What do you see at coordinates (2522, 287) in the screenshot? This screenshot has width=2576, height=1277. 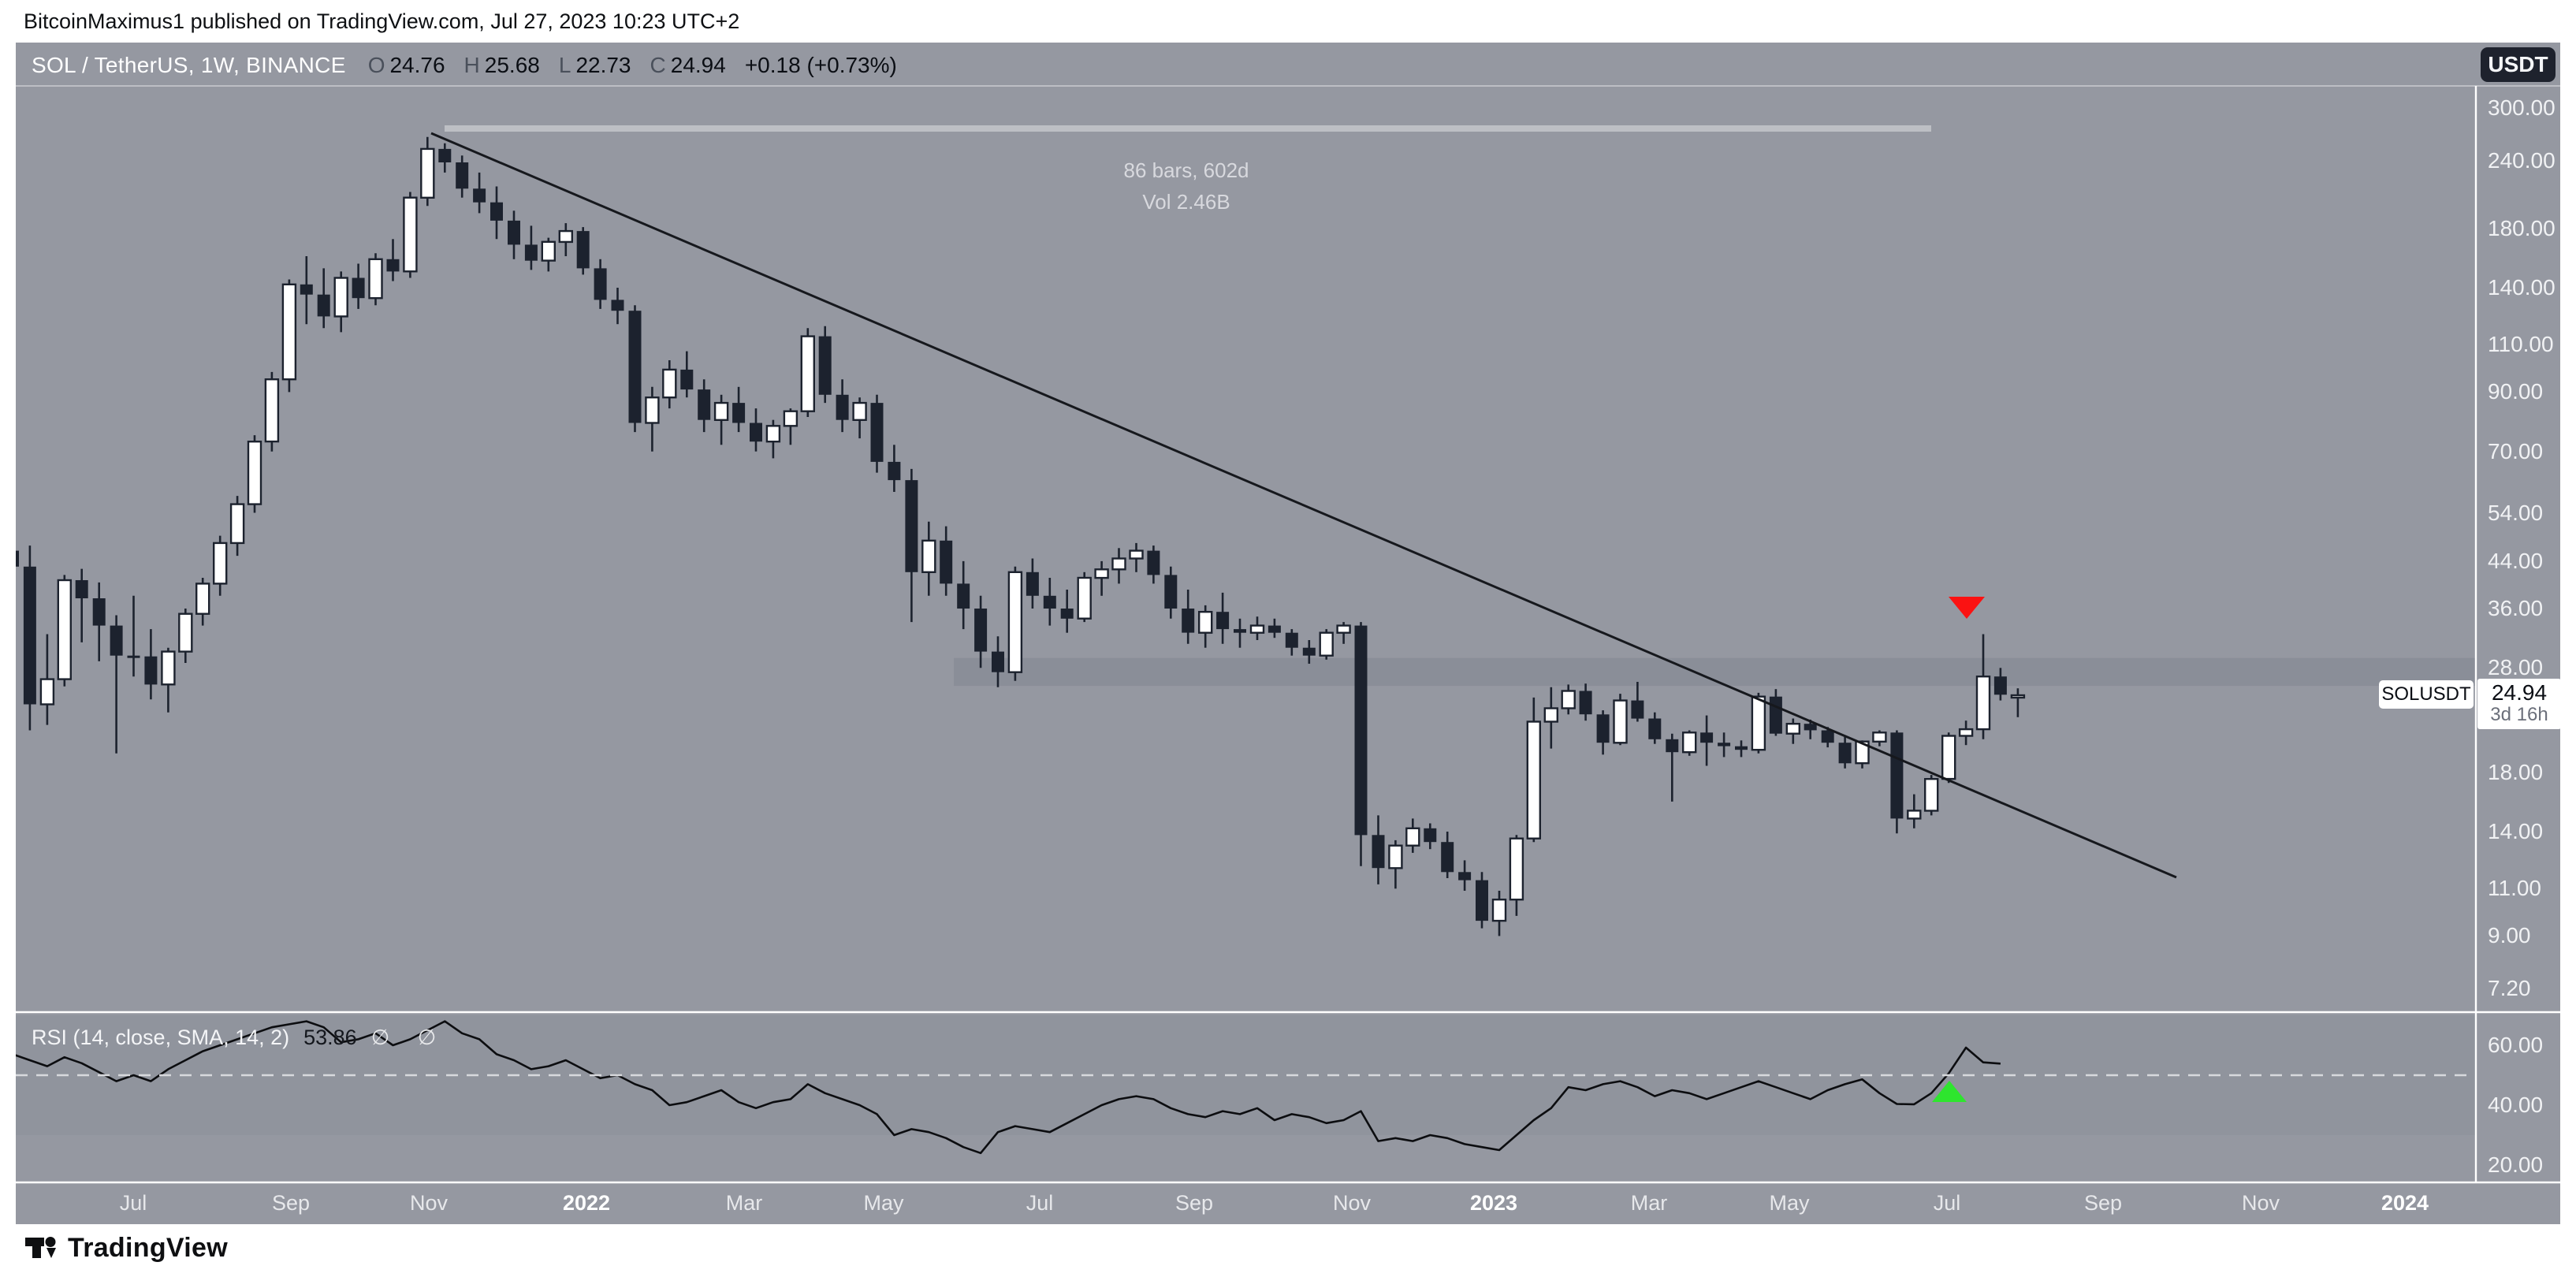 I see `price-tick-140.00: 140.00` at bounding box center [2522, 287].